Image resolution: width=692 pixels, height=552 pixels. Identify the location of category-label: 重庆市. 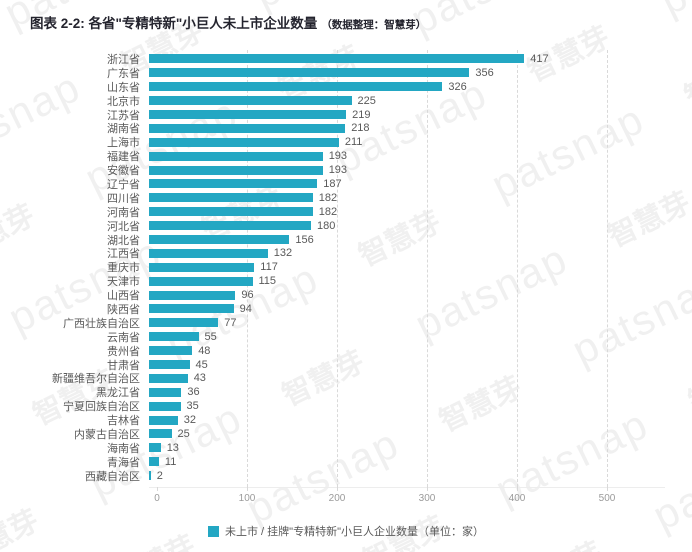
(123, 268).